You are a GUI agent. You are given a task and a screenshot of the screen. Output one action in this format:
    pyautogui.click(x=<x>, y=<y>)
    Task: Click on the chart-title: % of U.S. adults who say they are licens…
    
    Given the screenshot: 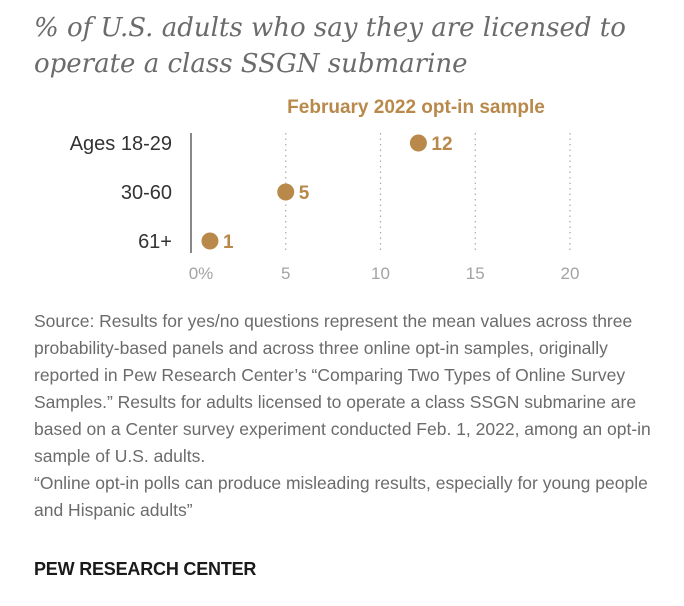 What is the action you would take?
    pyautogui.click(x=330, y=46)
    